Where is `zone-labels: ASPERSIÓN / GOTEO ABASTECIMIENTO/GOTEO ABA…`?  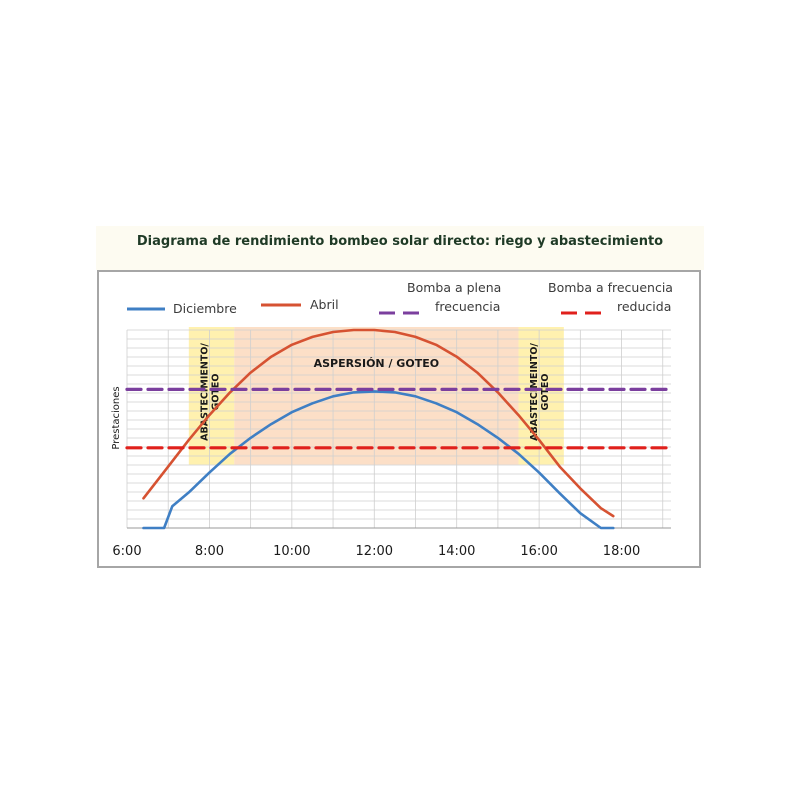
zone-labels: ASPERSIÓN / GOTEO ABASTECIMIENTO/GOTEO ABA… is located at coordinates (375, 392).